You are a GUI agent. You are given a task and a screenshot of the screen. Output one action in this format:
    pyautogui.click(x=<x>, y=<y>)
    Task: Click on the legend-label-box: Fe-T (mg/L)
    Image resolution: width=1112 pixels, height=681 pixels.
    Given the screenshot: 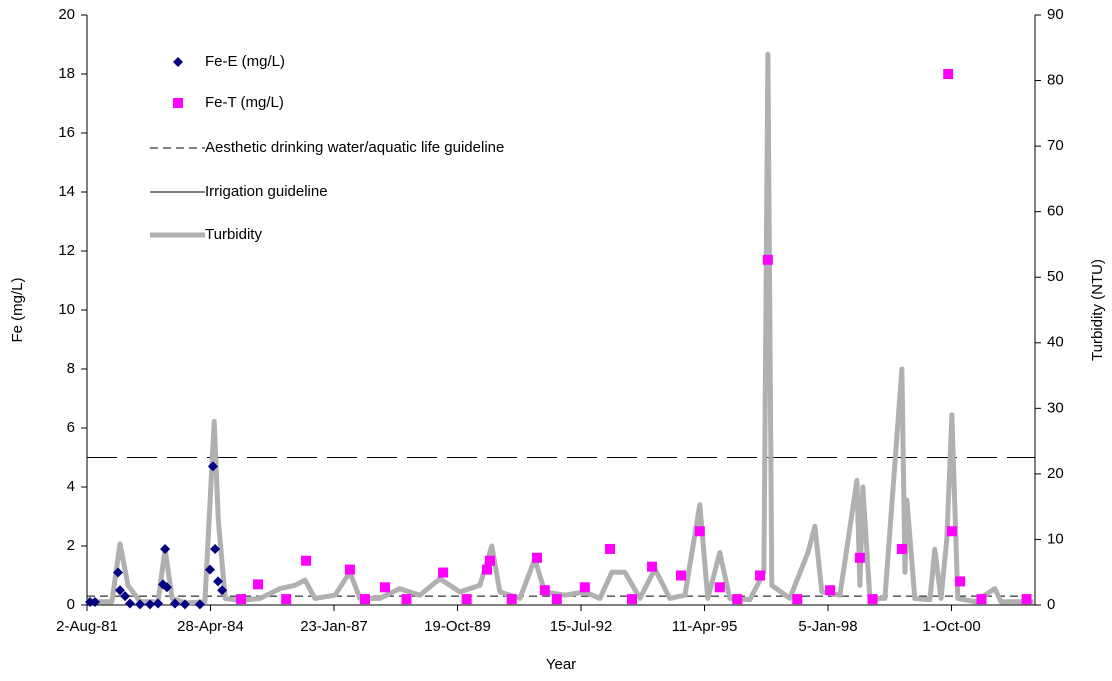 What is the action you would take?
    pyautogui.click(x=244, y=102)
    